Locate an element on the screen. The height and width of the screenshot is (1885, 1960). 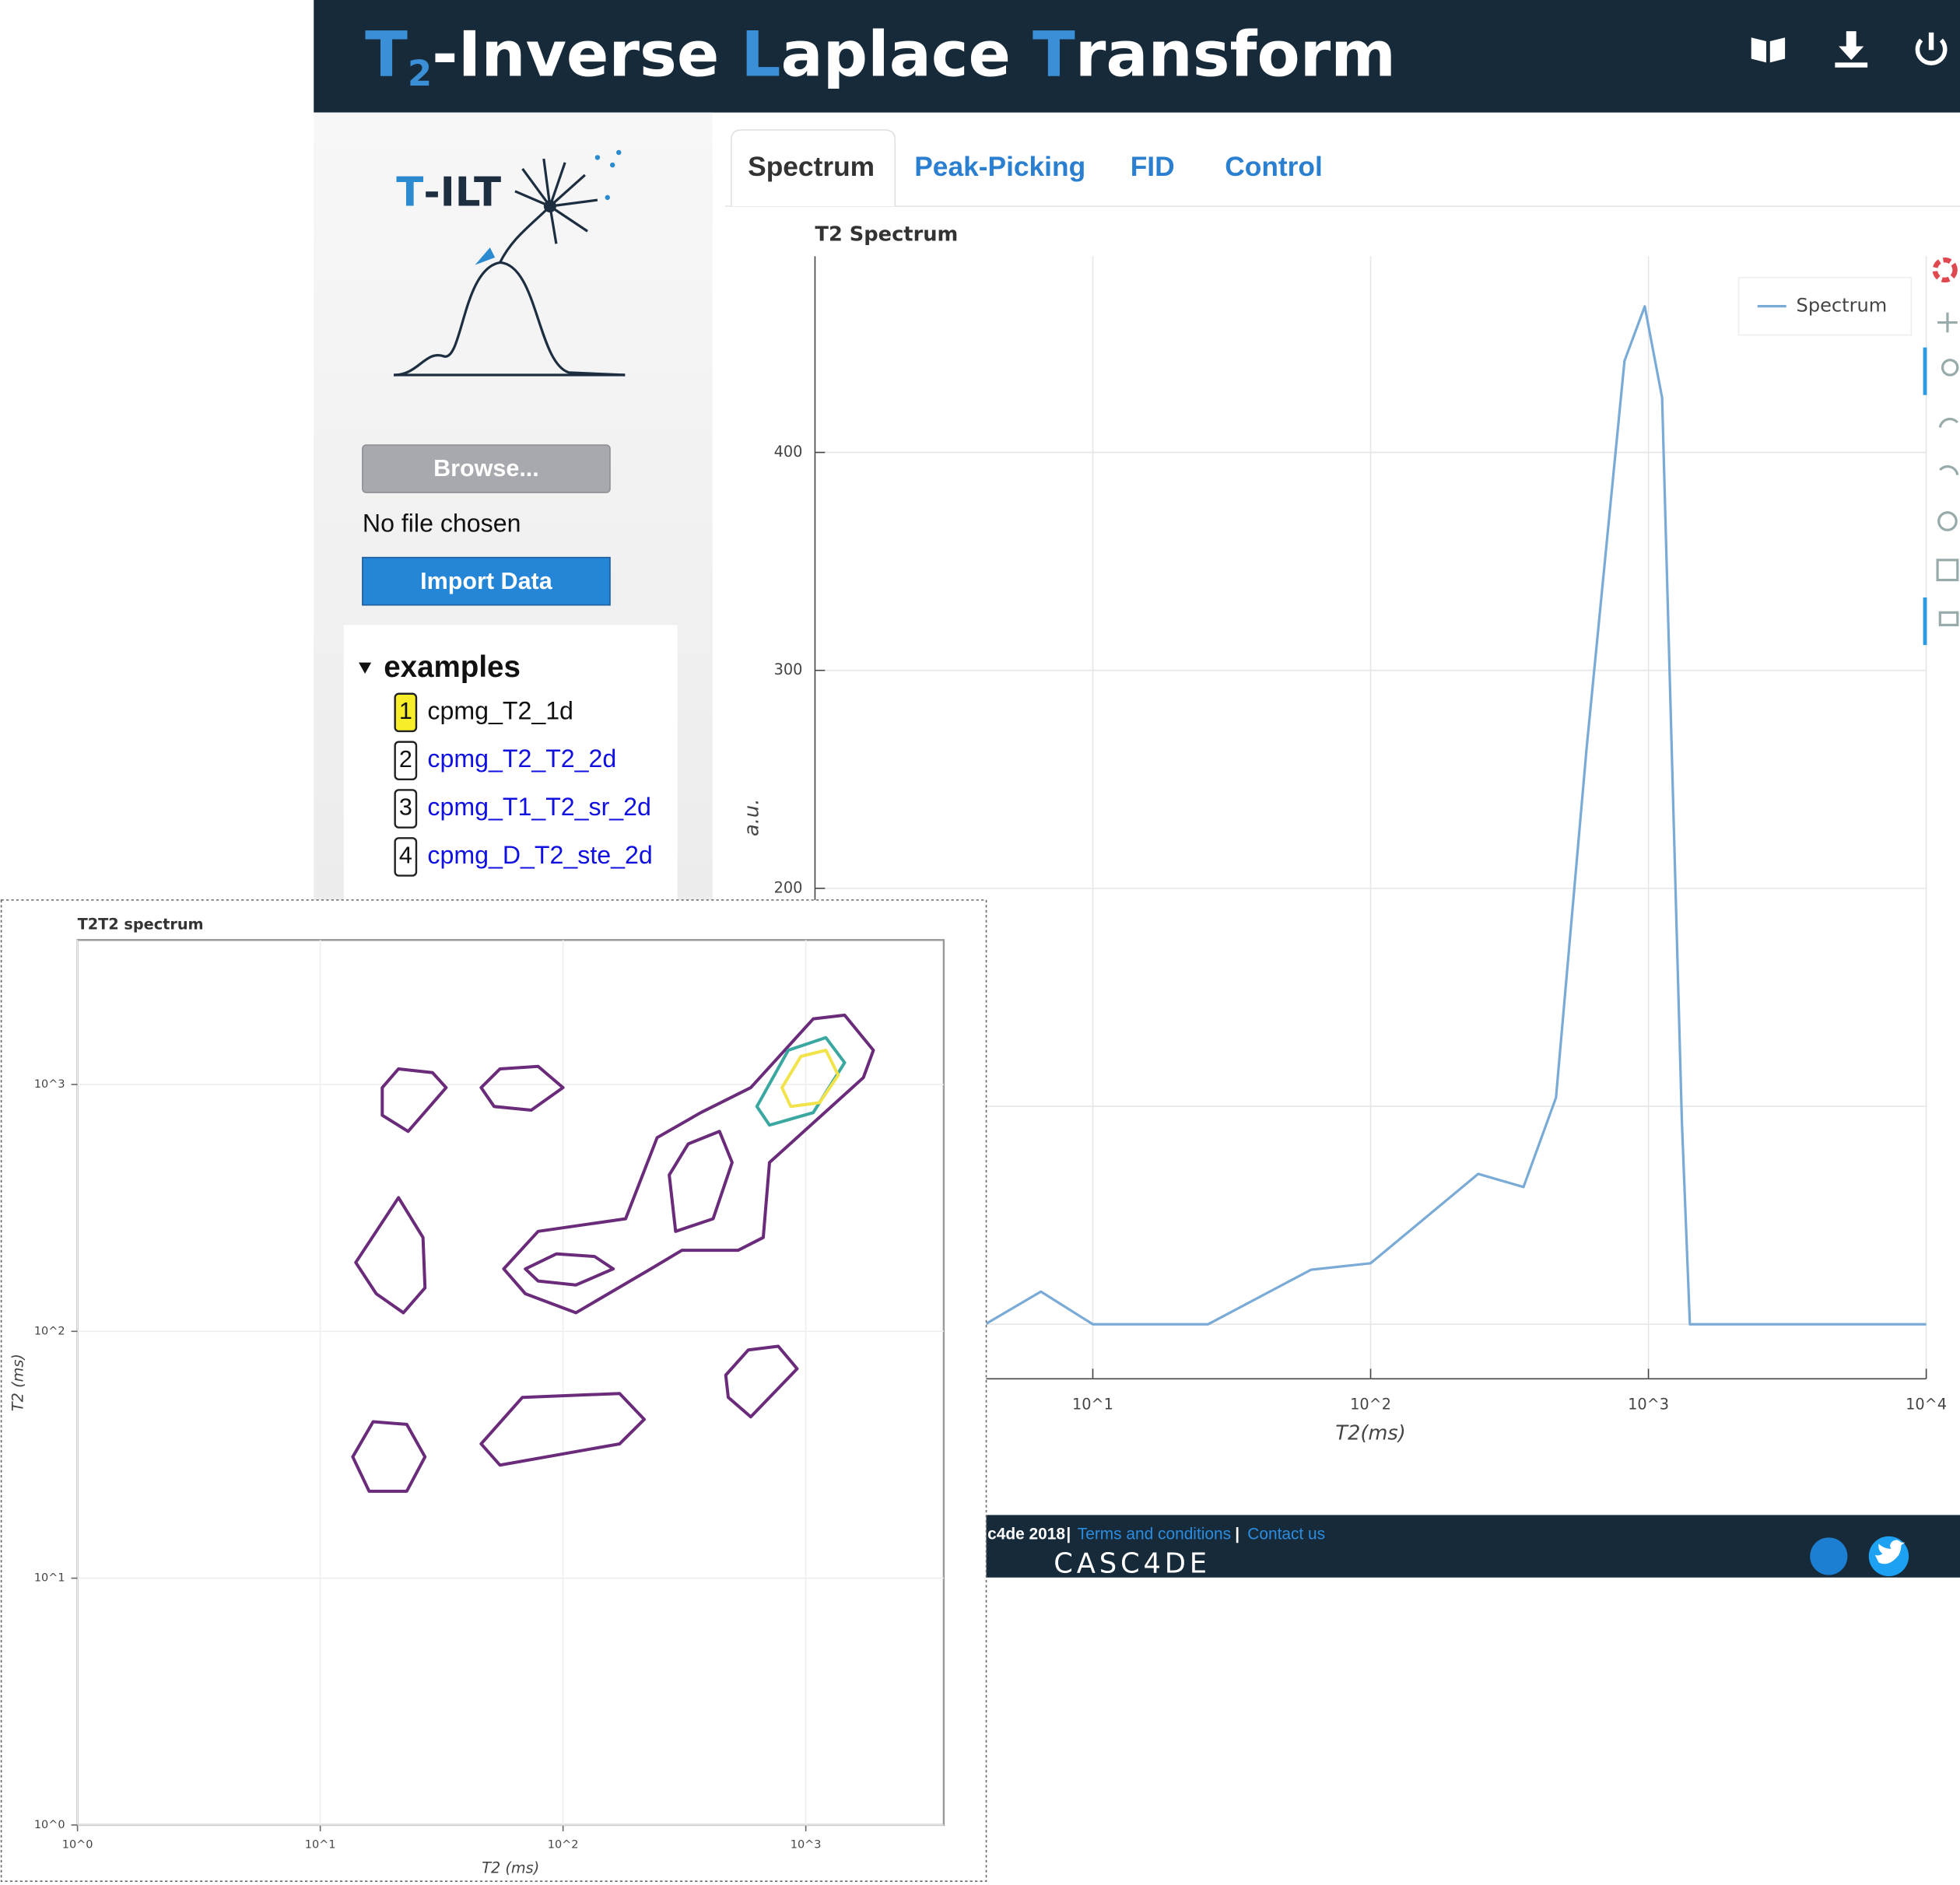
browse-button is located at coordinates (486, 469).